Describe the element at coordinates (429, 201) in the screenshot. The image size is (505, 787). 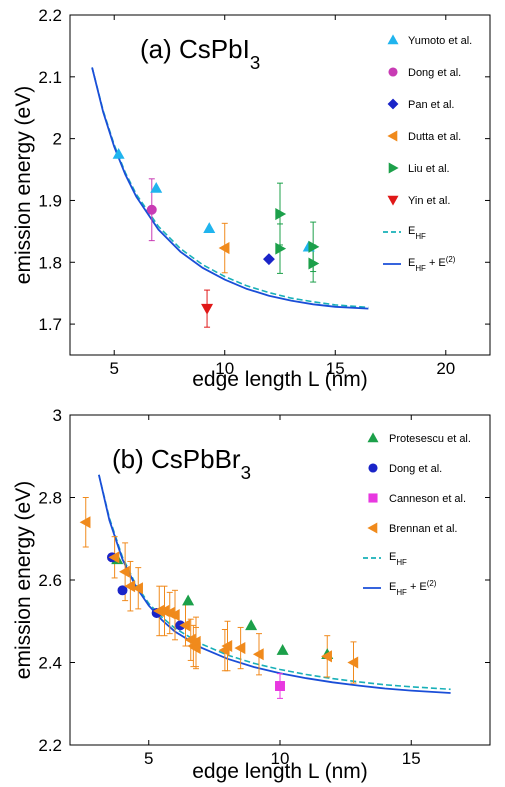
I see `legend-label: Yin et al.` at that location.